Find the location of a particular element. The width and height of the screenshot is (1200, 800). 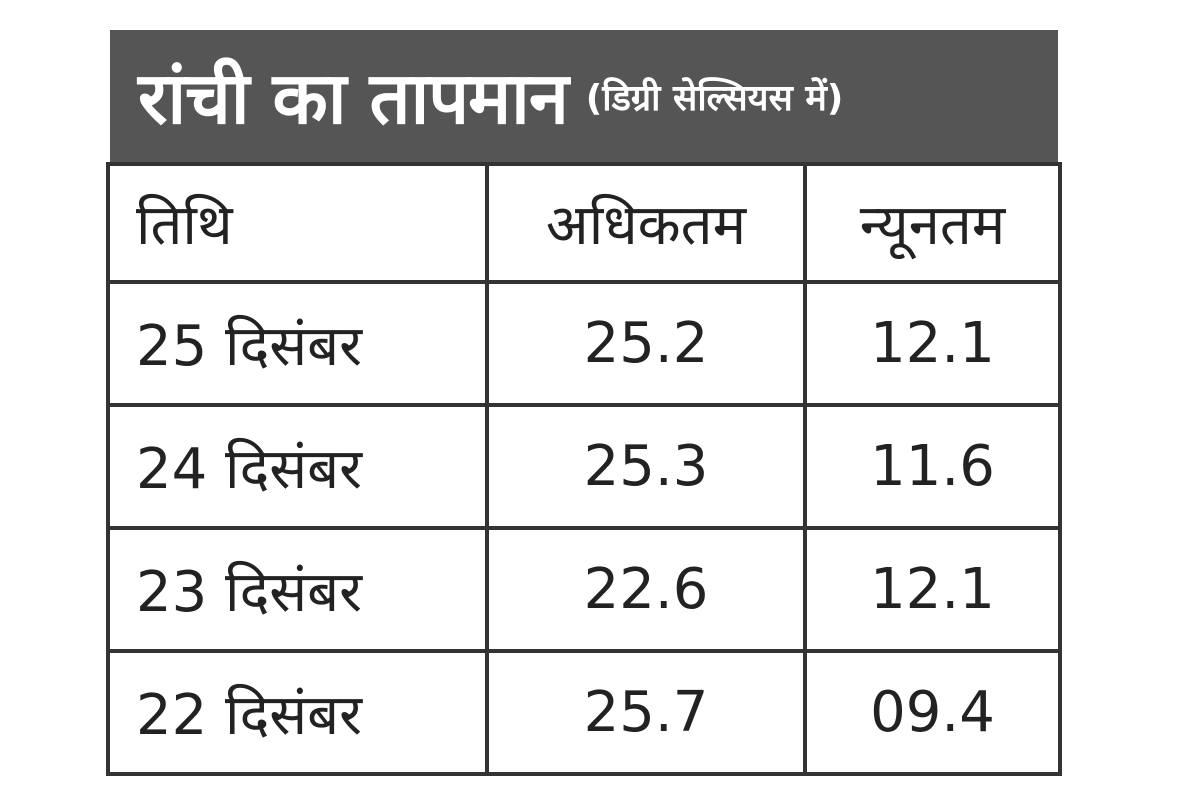

cell-max: 25.7 is located at coordinates (646, 712).